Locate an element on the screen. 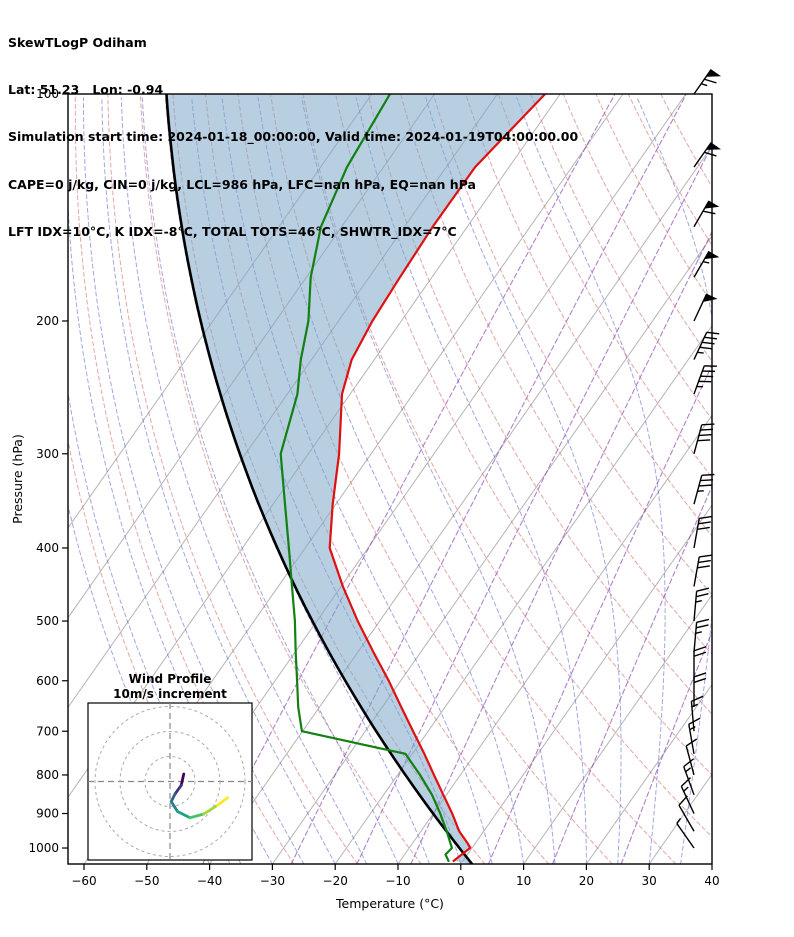 The image size is (794, 937). y-axis-label: Pressure (hPa) is located at coordinates (17, 479).